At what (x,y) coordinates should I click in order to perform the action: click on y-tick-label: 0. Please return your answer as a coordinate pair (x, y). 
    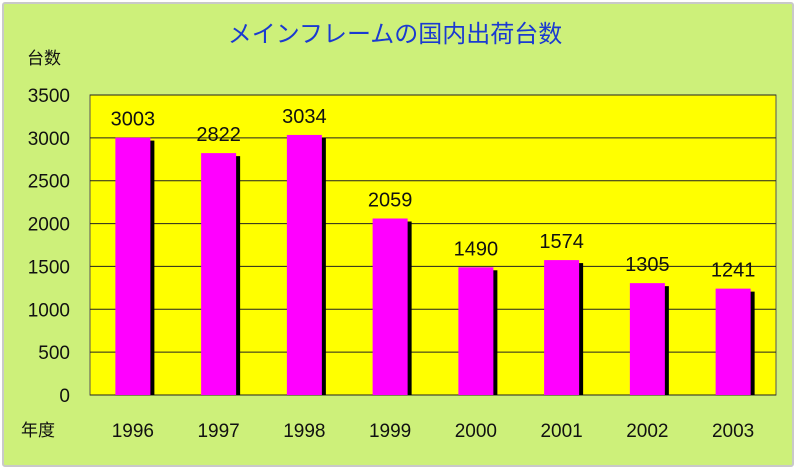
    Looking at the image, I should click on (64, 396).